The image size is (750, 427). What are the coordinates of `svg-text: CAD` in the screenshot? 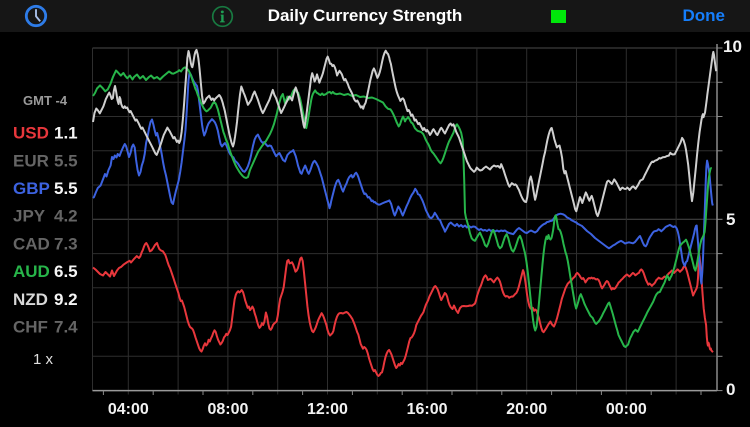 It's located at (31, 243).